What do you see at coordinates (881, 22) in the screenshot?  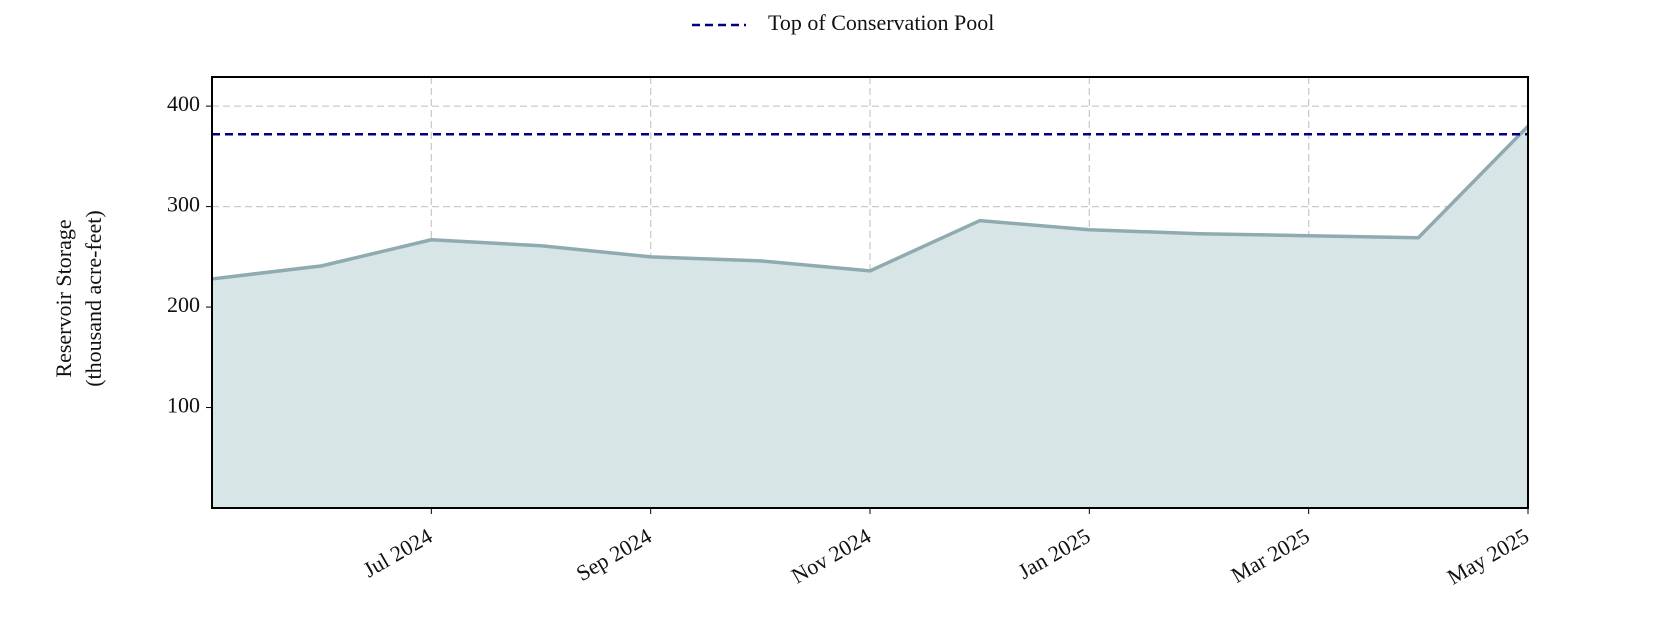 I see `legend-label: Top of Conservation Pool` at bounding box center [881, 22].